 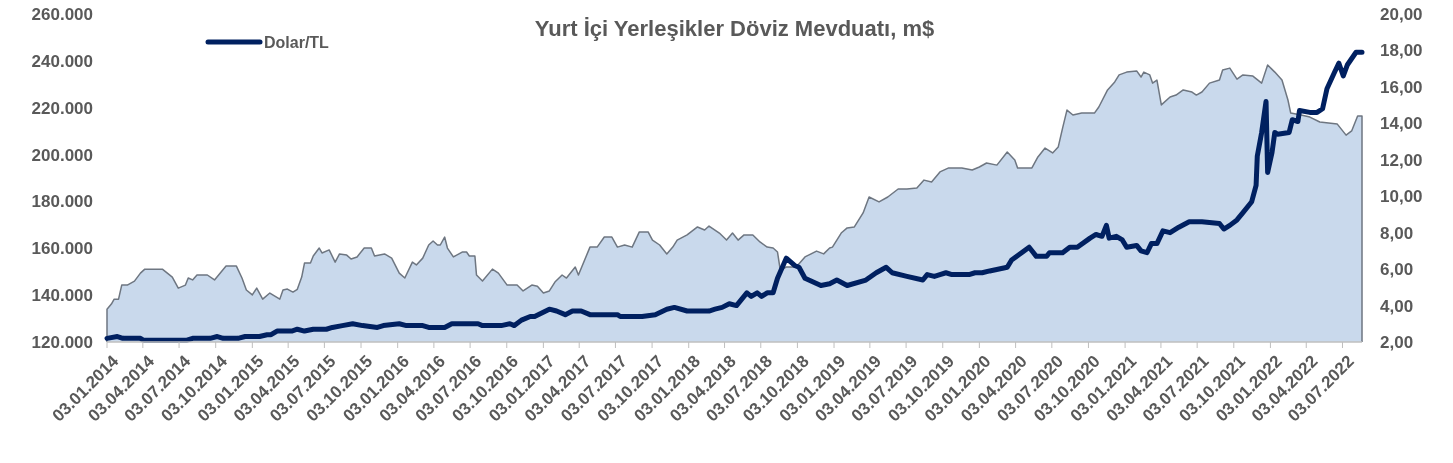 What do you see at coordinates (62, 249) in the screenshot?
I see `y-tick-label: 160.000` at bounding box center [62, 249].